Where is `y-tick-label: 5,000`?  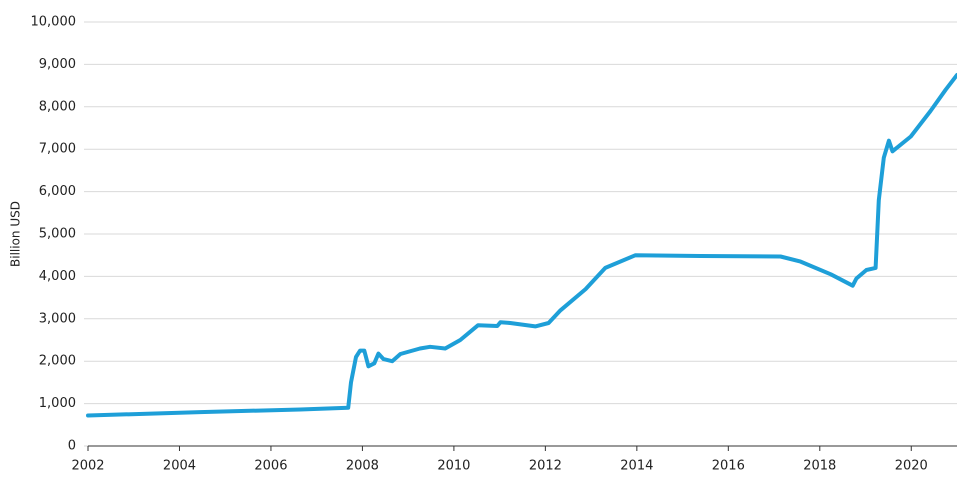 y-tick-label: 5,000 is located at coordinates (57, 234).